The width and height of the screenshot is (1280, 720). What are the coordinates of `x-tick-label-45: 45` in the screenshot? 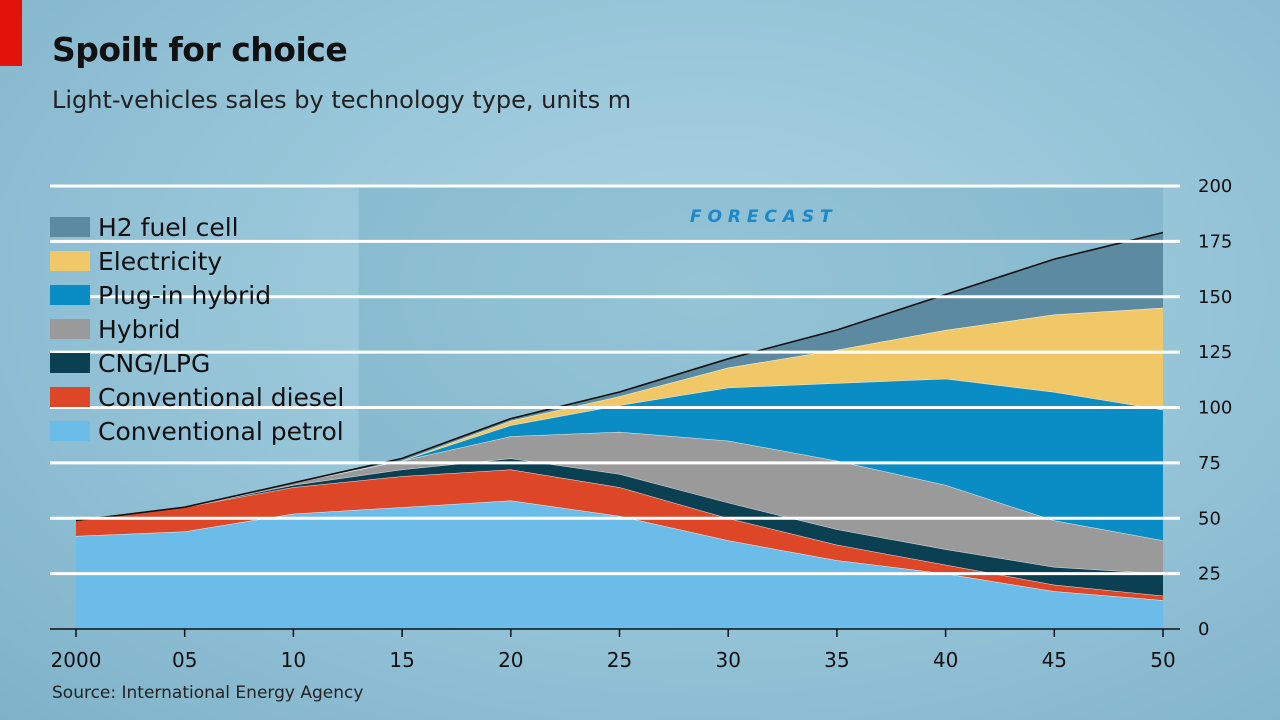 It's located at (1054, 660).